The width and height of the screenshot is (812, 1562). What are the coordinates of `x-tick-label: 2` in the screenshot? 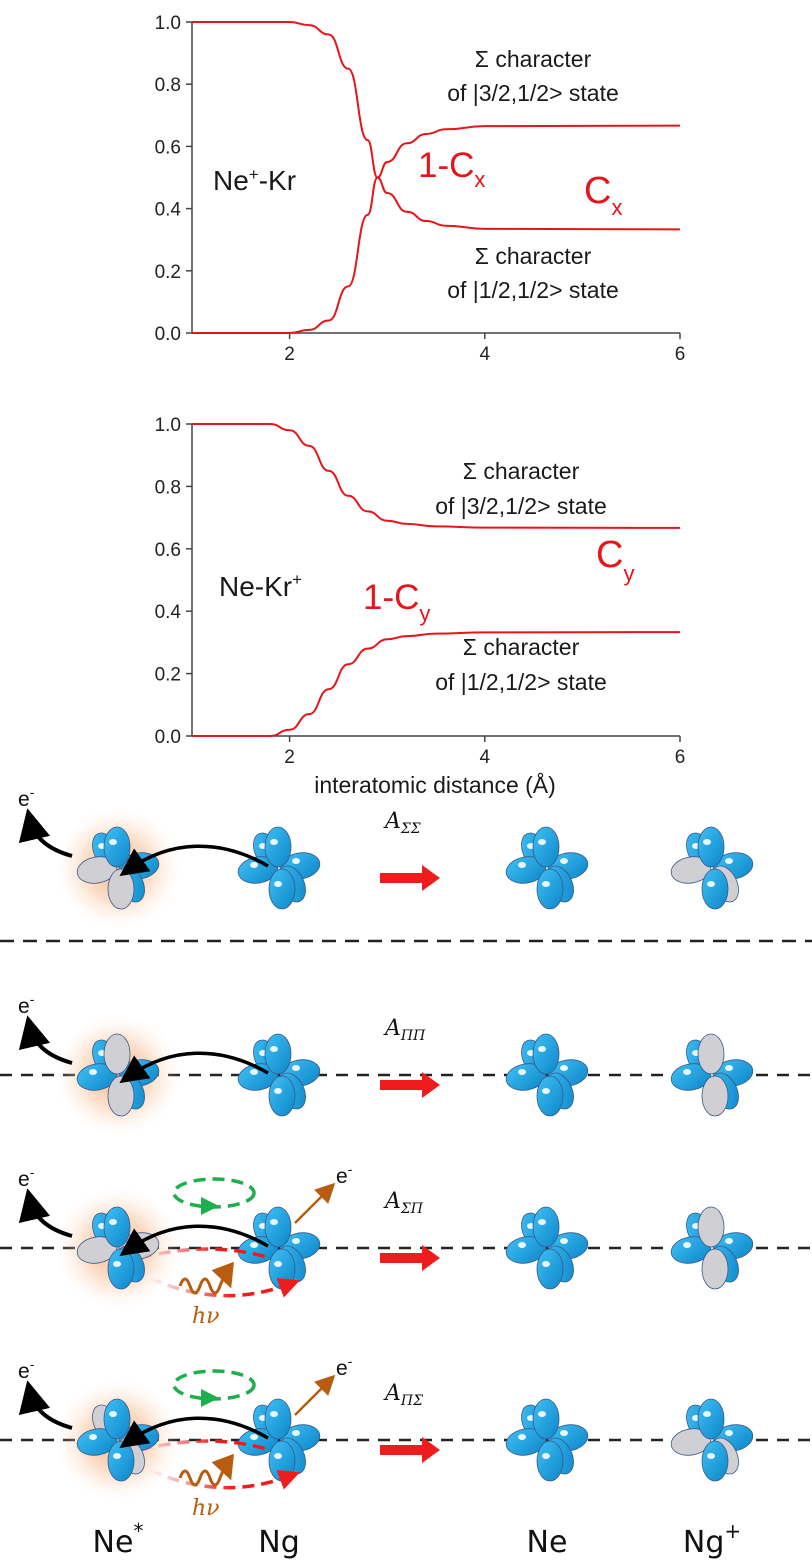 It's located at (289, 757).